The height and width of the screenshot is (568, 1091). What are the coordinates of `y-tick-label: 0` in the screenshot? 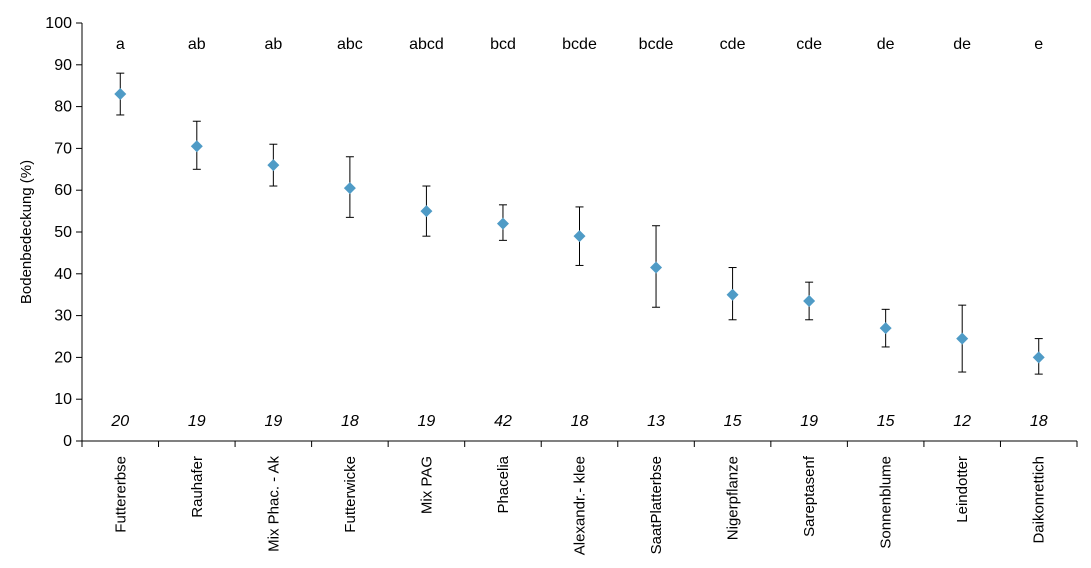 It's located at (67, 441).